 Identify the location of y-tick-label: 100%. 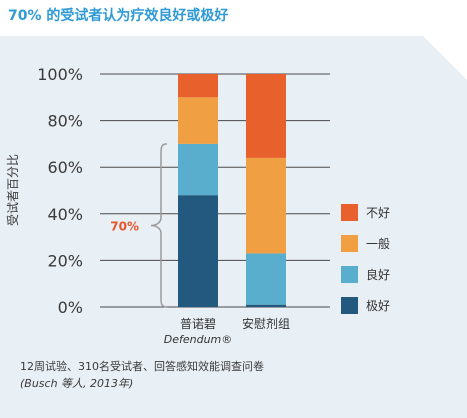
(60, 74).